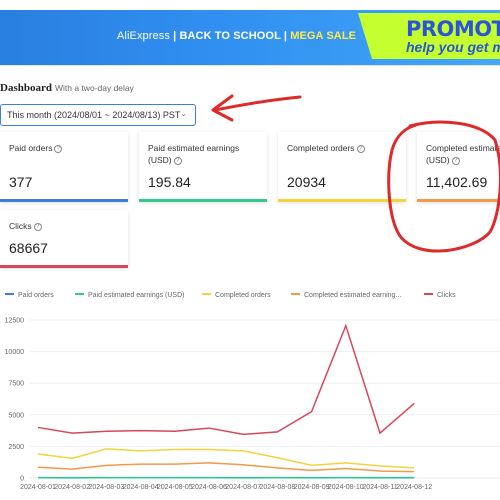  Describe the element at coordinates (440, 295) in the screenshot. I see `legend-item-clicks: Clicks` at that location.